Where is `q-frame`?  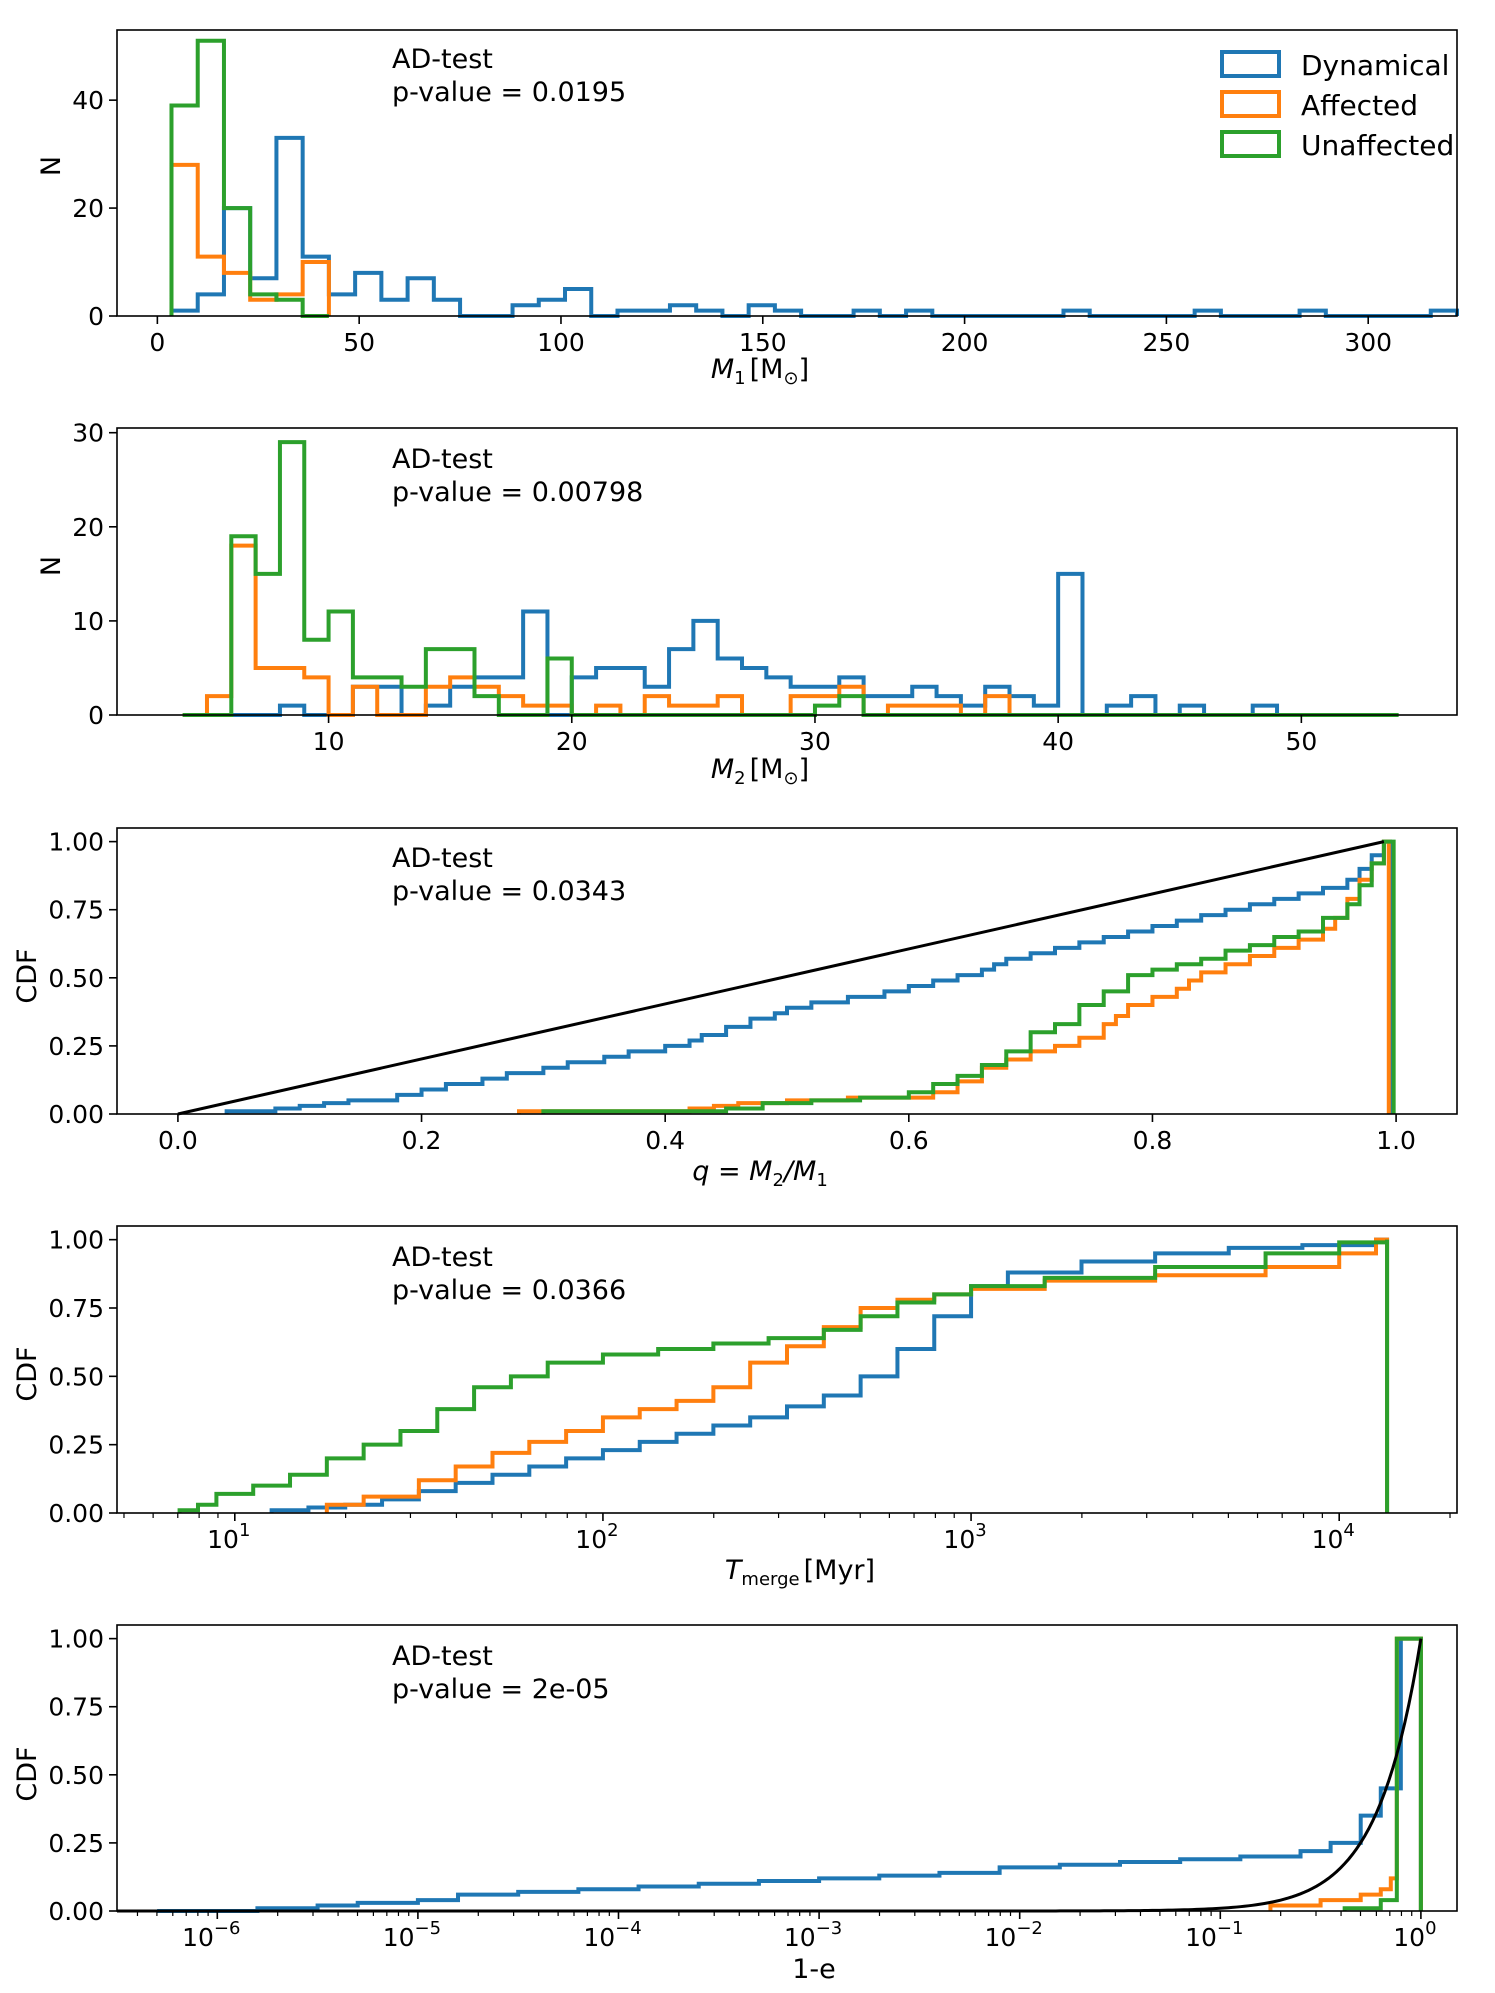 q-frame is located at coordinates (787, 971).